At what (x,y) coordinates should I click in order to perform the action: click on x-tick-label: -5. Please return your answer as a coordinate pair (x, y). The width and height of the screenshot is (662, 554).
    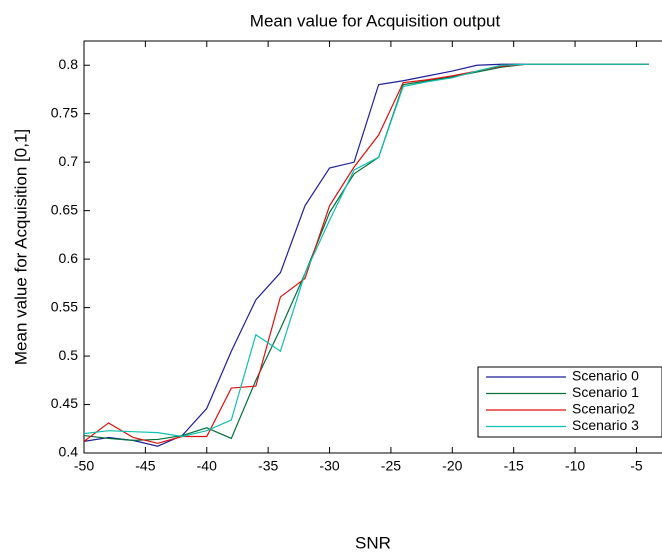
    Looking at the image, I should click on (636, 466).